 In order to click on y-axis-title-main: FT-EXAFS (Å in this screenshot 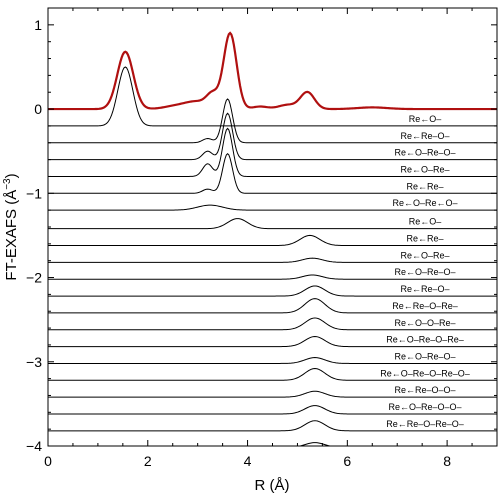, I will do `click(11, 235)`.